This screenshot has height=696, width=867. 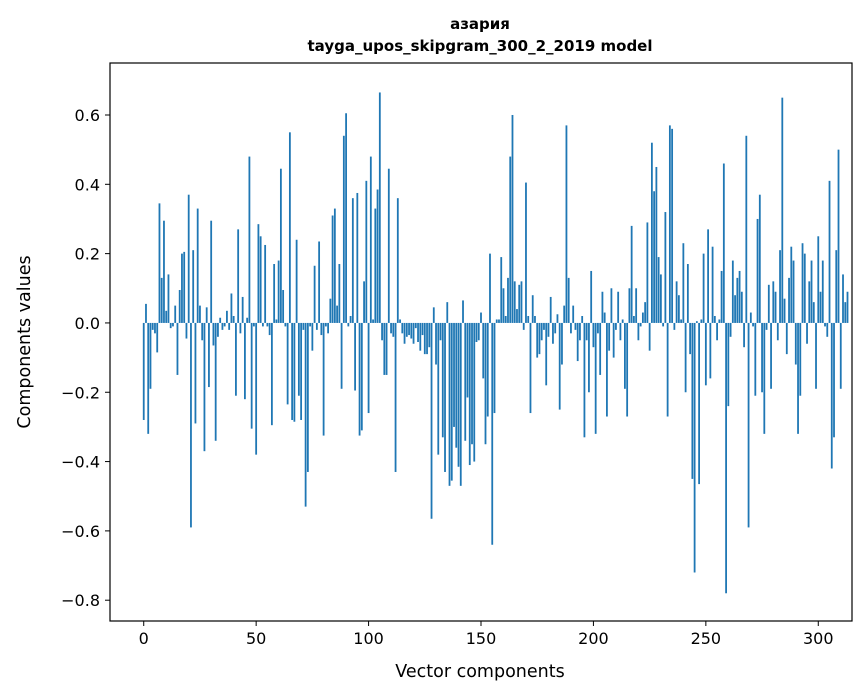 I want to click on y-tick-label: −0.2, so click(x=80, y=392).